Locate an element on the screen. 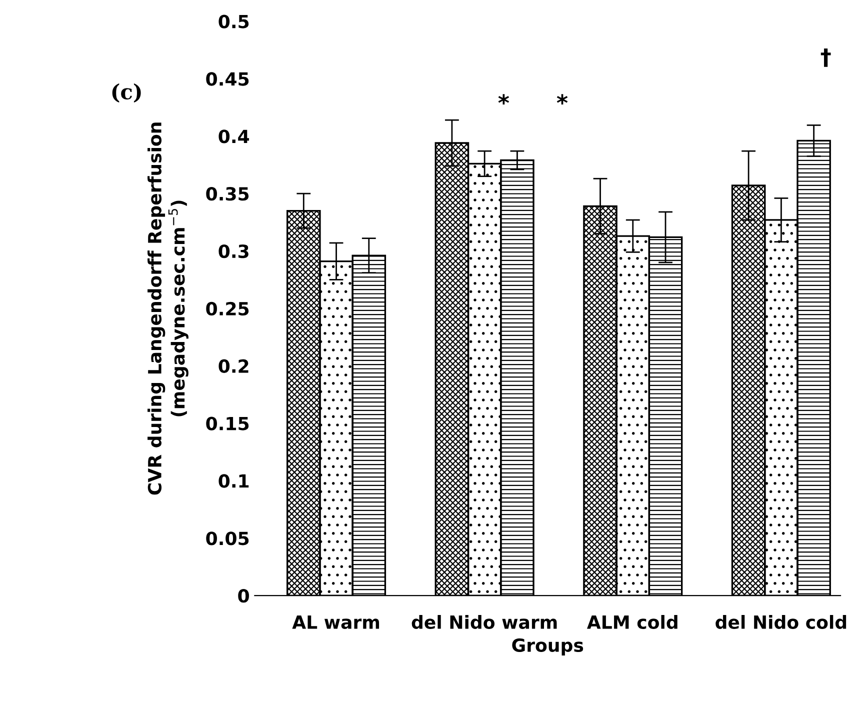  y-tick-label: 0.25 is located at coordinates (227, 309).